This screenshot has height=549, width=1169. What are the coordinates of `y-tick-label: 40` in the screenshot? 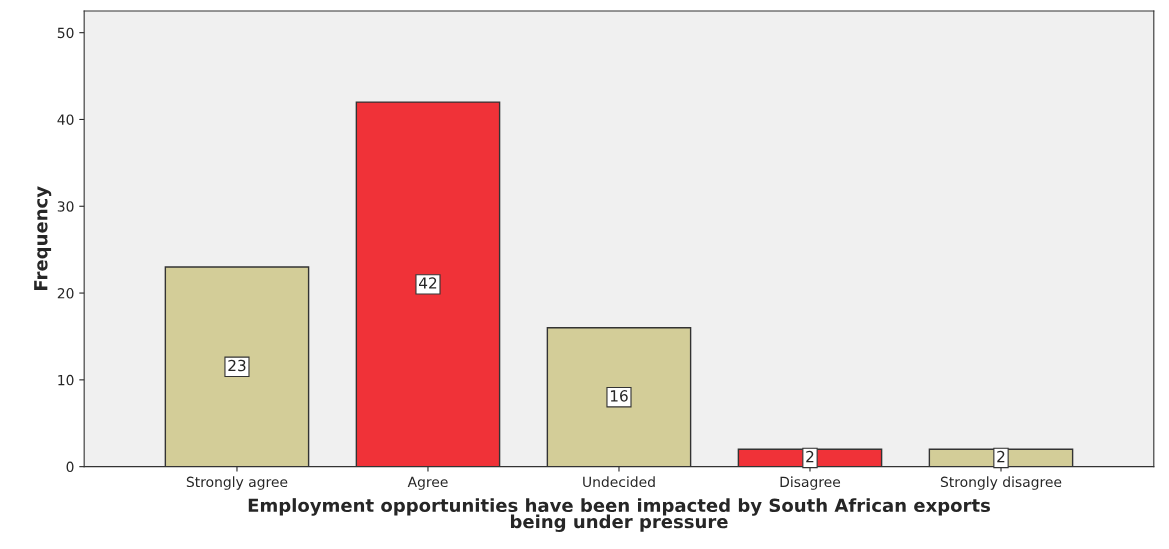 It's located at (65, 119).